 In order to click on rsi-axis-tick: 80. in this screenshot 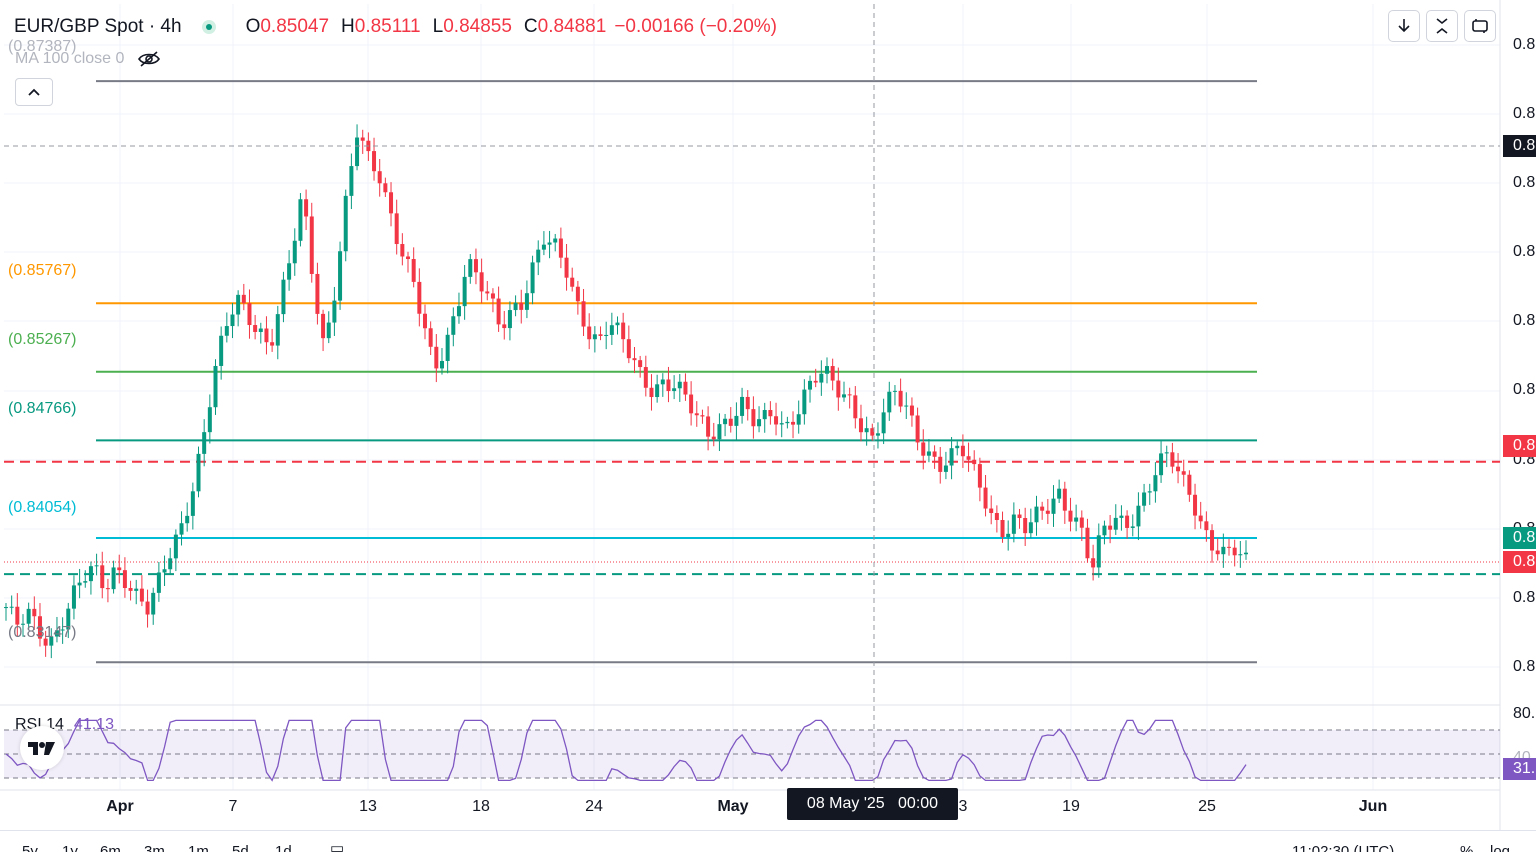, I will do `click(1524, 713)`.